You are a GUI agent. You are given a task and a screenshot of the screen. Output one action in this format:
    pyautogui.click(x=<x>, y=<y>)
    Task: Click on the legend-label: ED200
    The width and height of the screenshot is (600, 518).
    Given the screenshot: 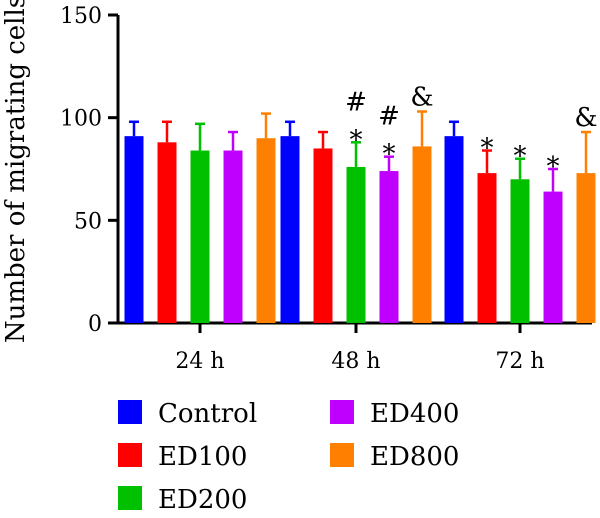 What is the action you would take?
    pyautogui.click(x=202, y=500)
    